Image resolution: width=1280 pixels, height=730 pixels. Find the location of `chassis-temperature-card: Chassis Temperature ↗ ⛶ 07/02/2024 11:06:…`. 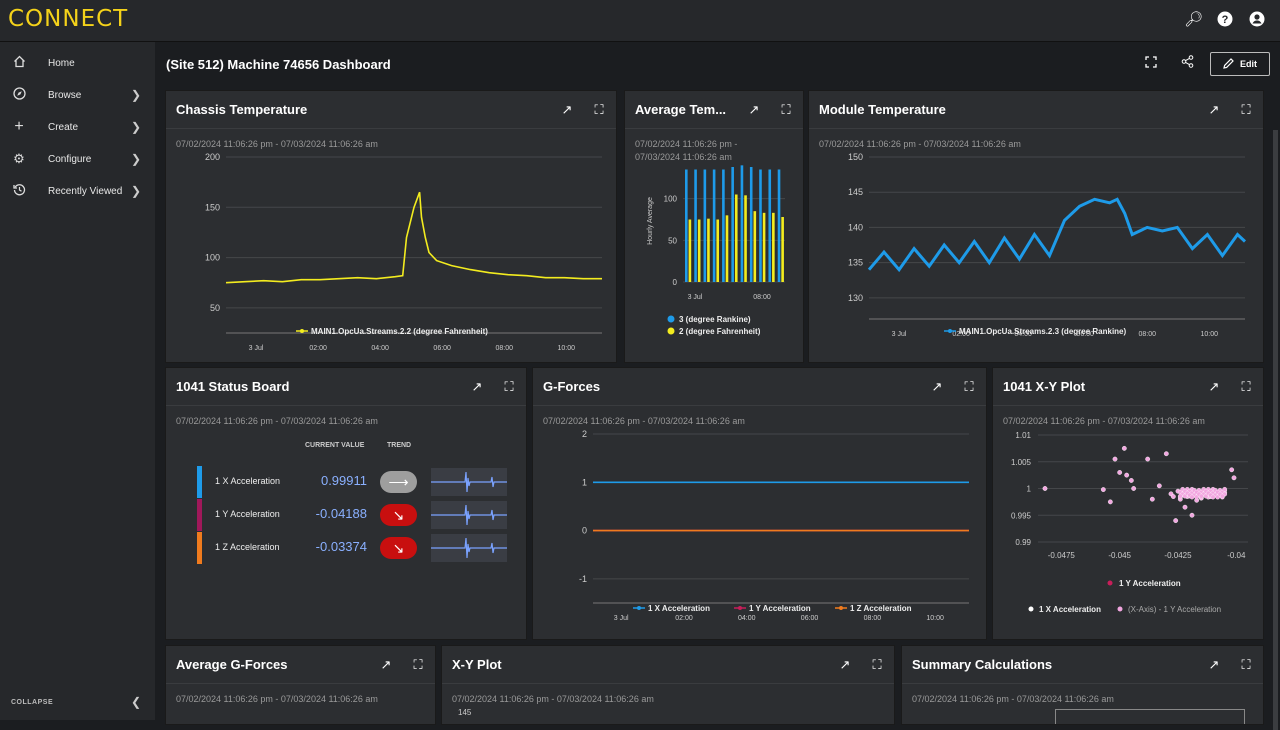

chassis-temperature-card: Chassis Temperature ↗ ⛶ 07/02/2024 11:06:… is located at coordinates (391, 226).